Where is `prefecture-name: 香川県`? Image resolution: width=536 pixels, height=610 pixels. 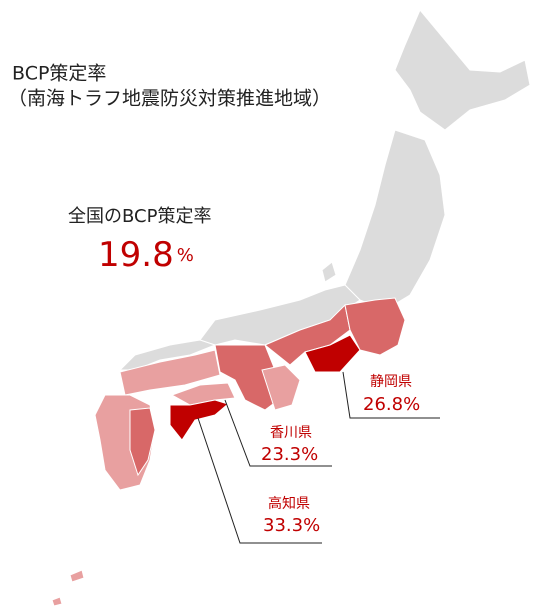
prefecture-name: 香川県 is located at coordinates (291, 433).